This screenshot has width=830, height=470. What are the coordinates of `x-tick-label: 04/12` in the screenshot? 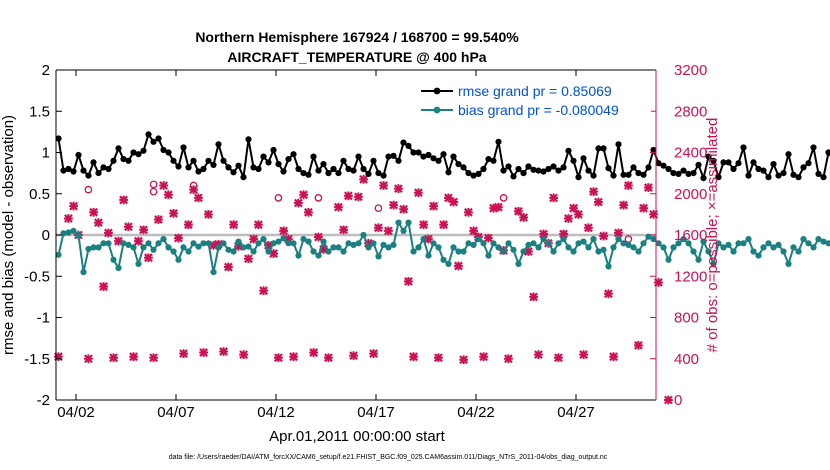 It's located at (276, 412).